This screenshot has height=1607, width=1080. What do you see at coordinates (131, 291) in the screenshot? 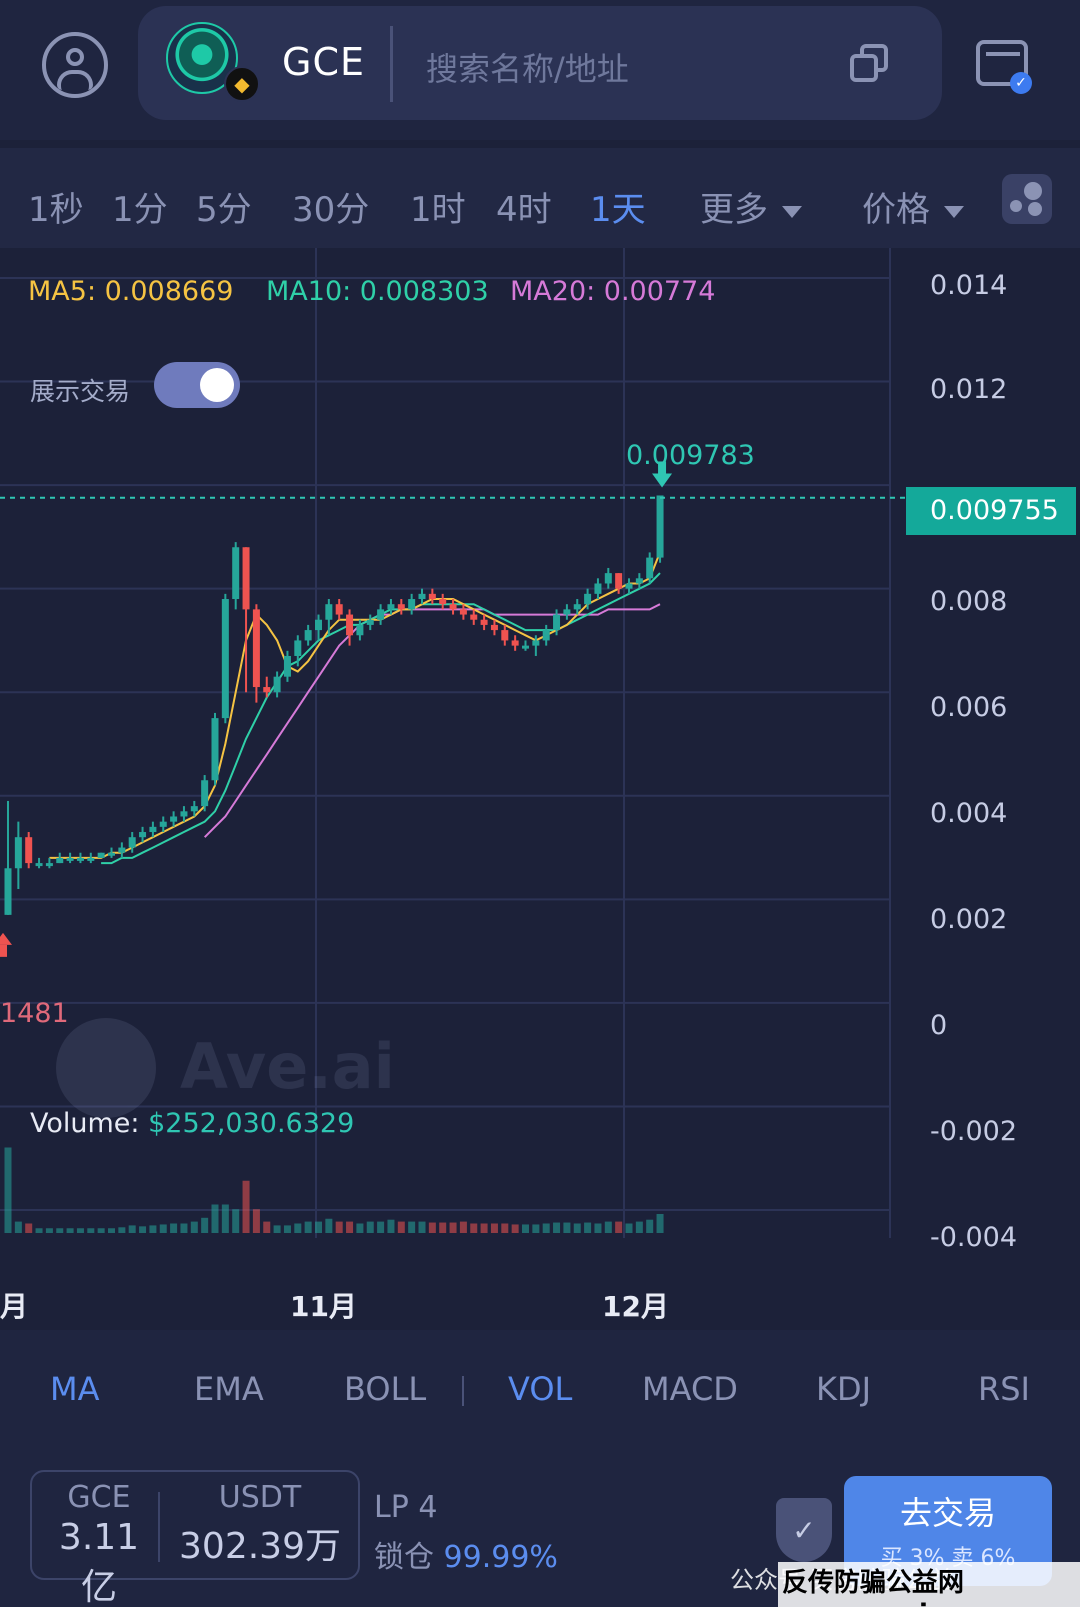
I see `ma5-legend: MA5: 0.008669` at bounding box center [131, 291].